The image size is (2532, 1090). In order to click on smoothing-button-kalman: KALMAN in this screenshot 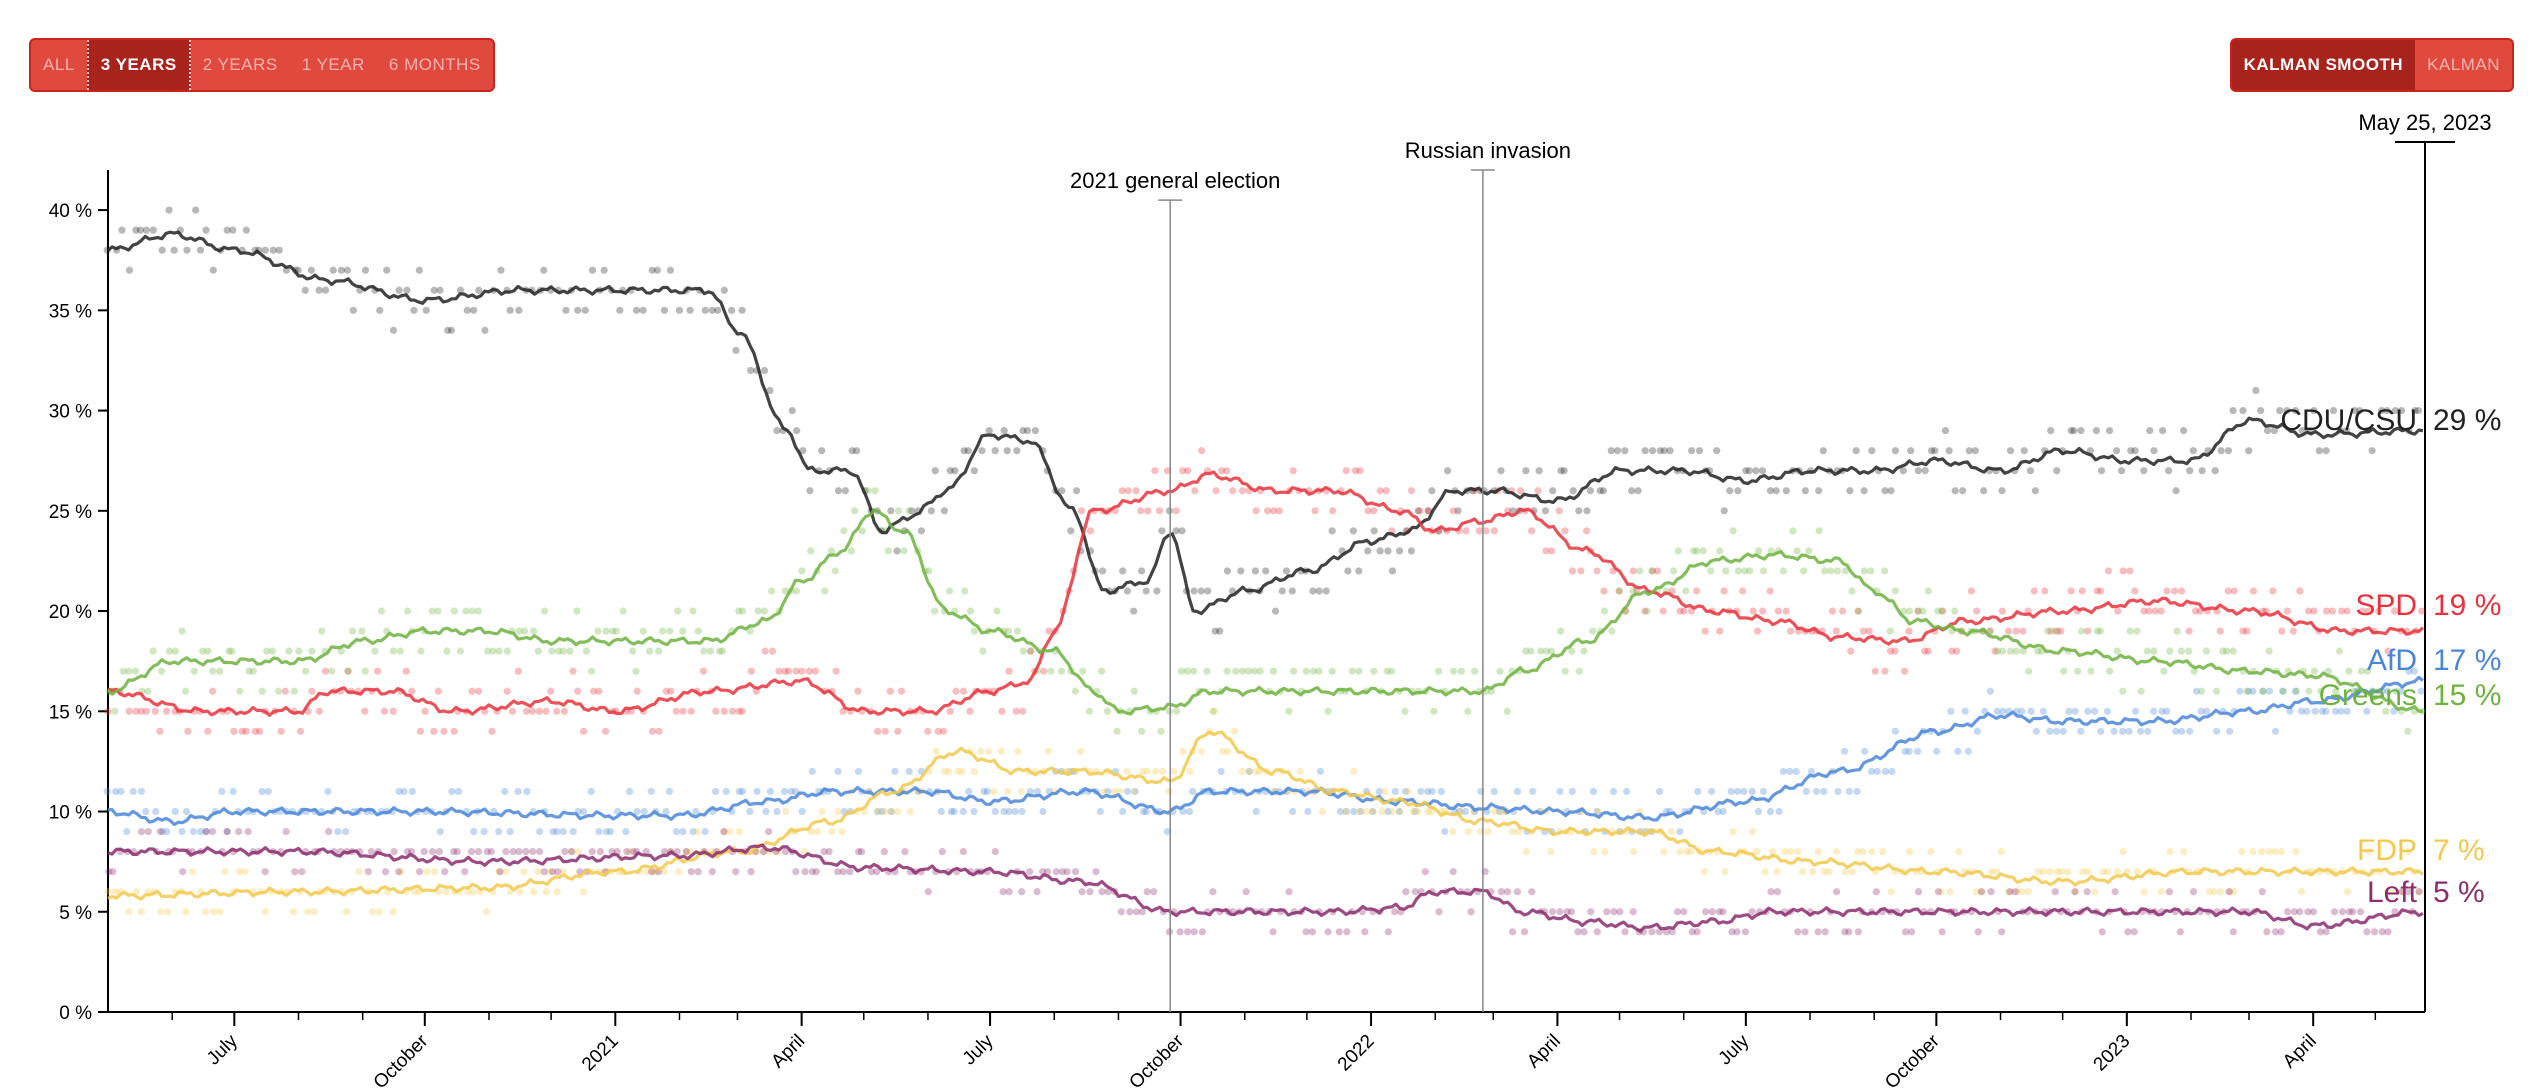, I will do `click(2463, 64)`.